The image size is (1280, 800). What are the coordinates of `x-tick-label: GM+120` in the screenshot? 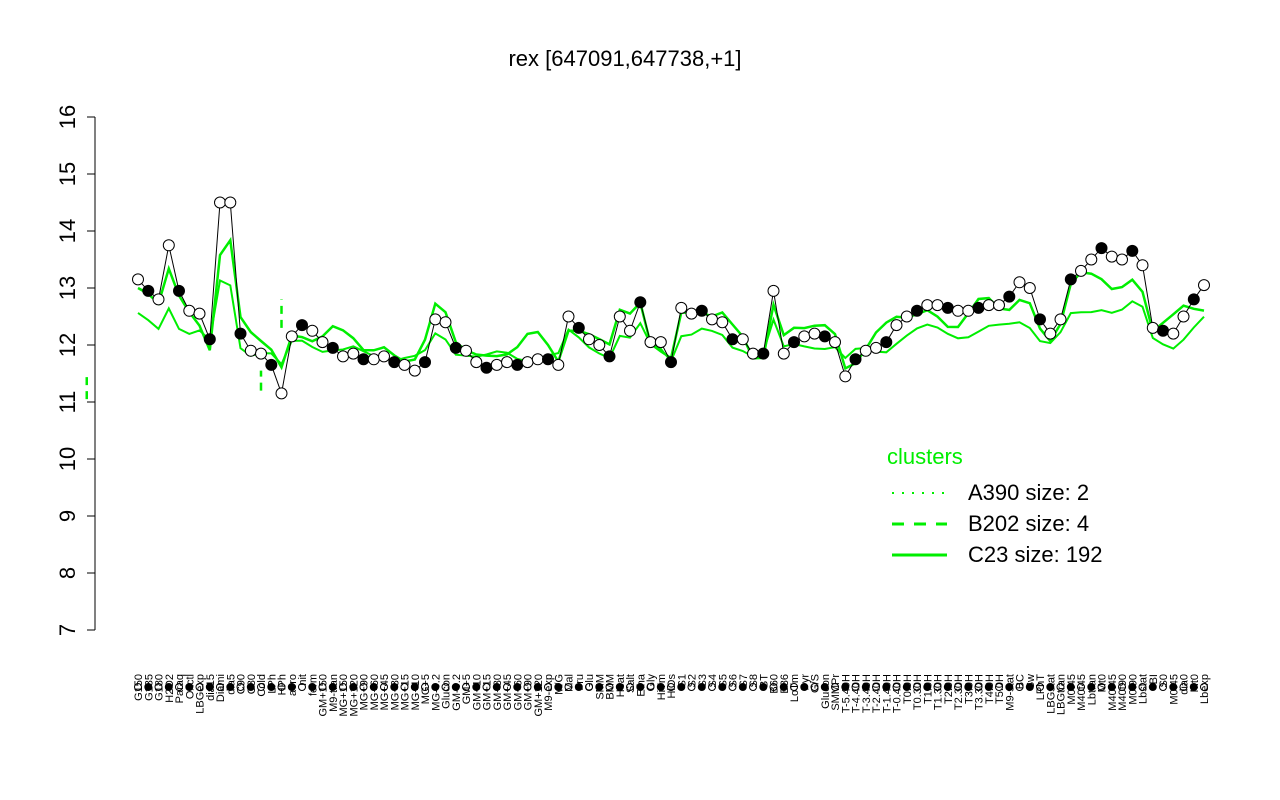 It's located at (539, 695).